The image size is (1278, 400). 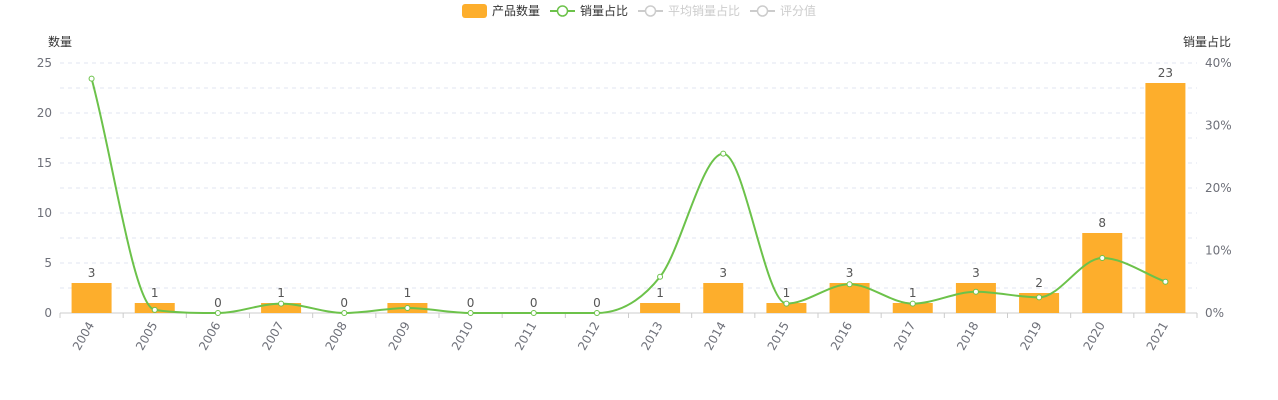 What do you see at coordinates (146, 335) in the screenshot?
I see `x-tick-label: 2005` at bounding box center [146, 335].